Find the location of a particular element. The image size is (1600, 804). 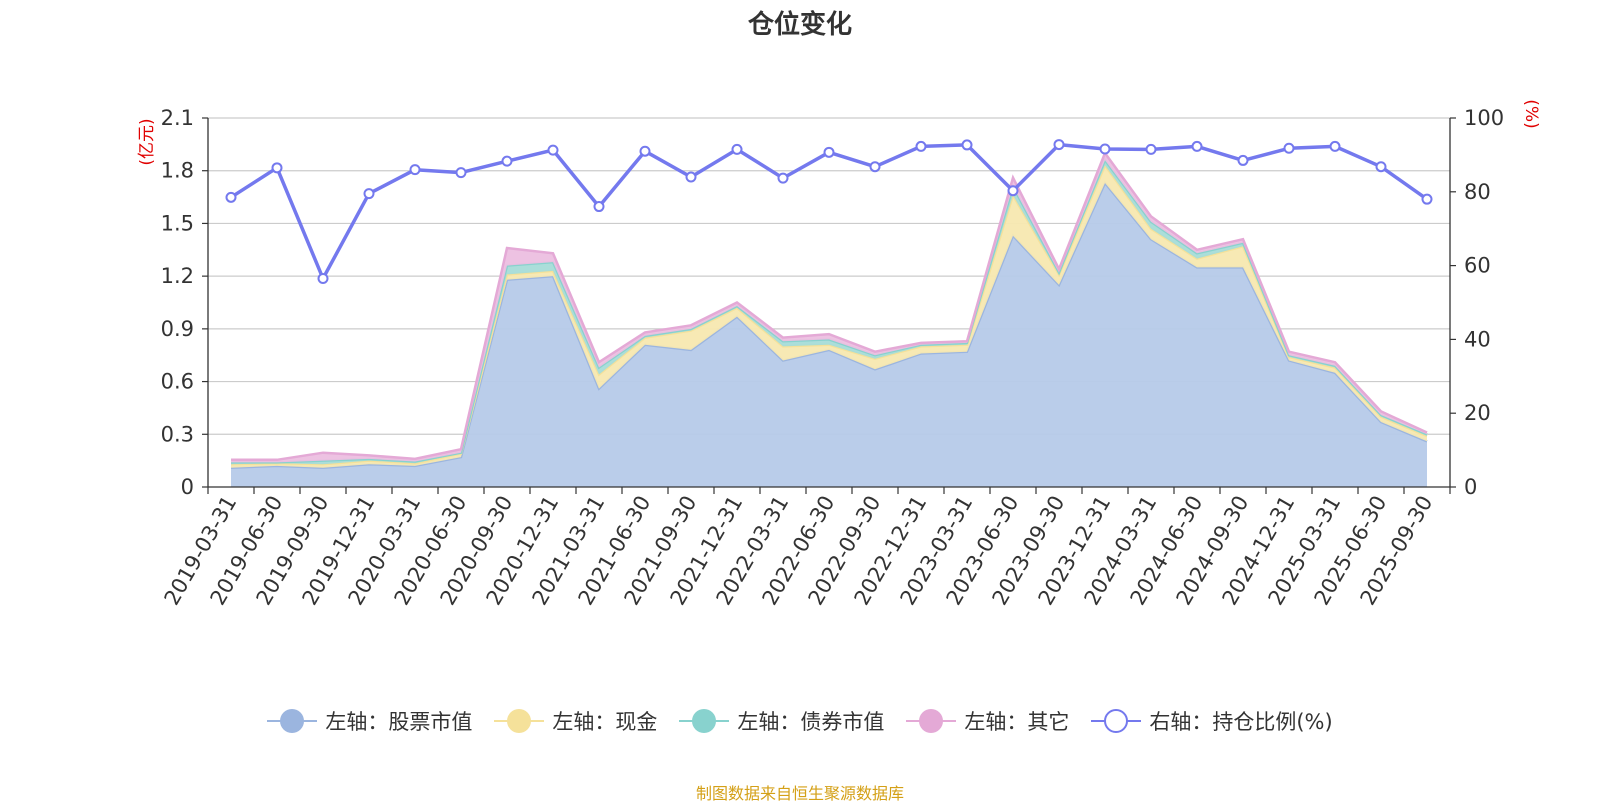

right-axis-tick-label: 100 is located at coordinates (1484, 118).